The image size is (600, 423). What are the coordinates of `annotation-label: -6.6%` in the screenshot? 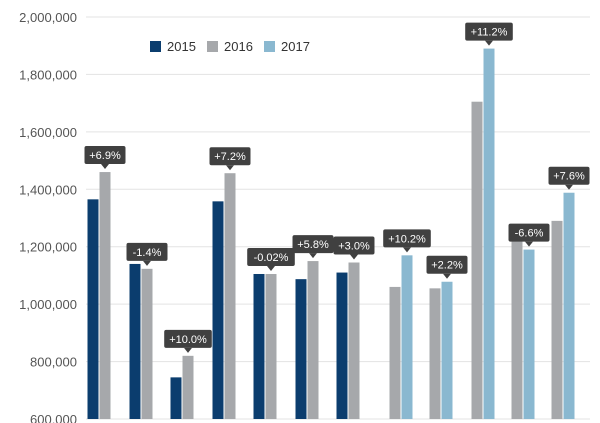 It's located at (529, 234).